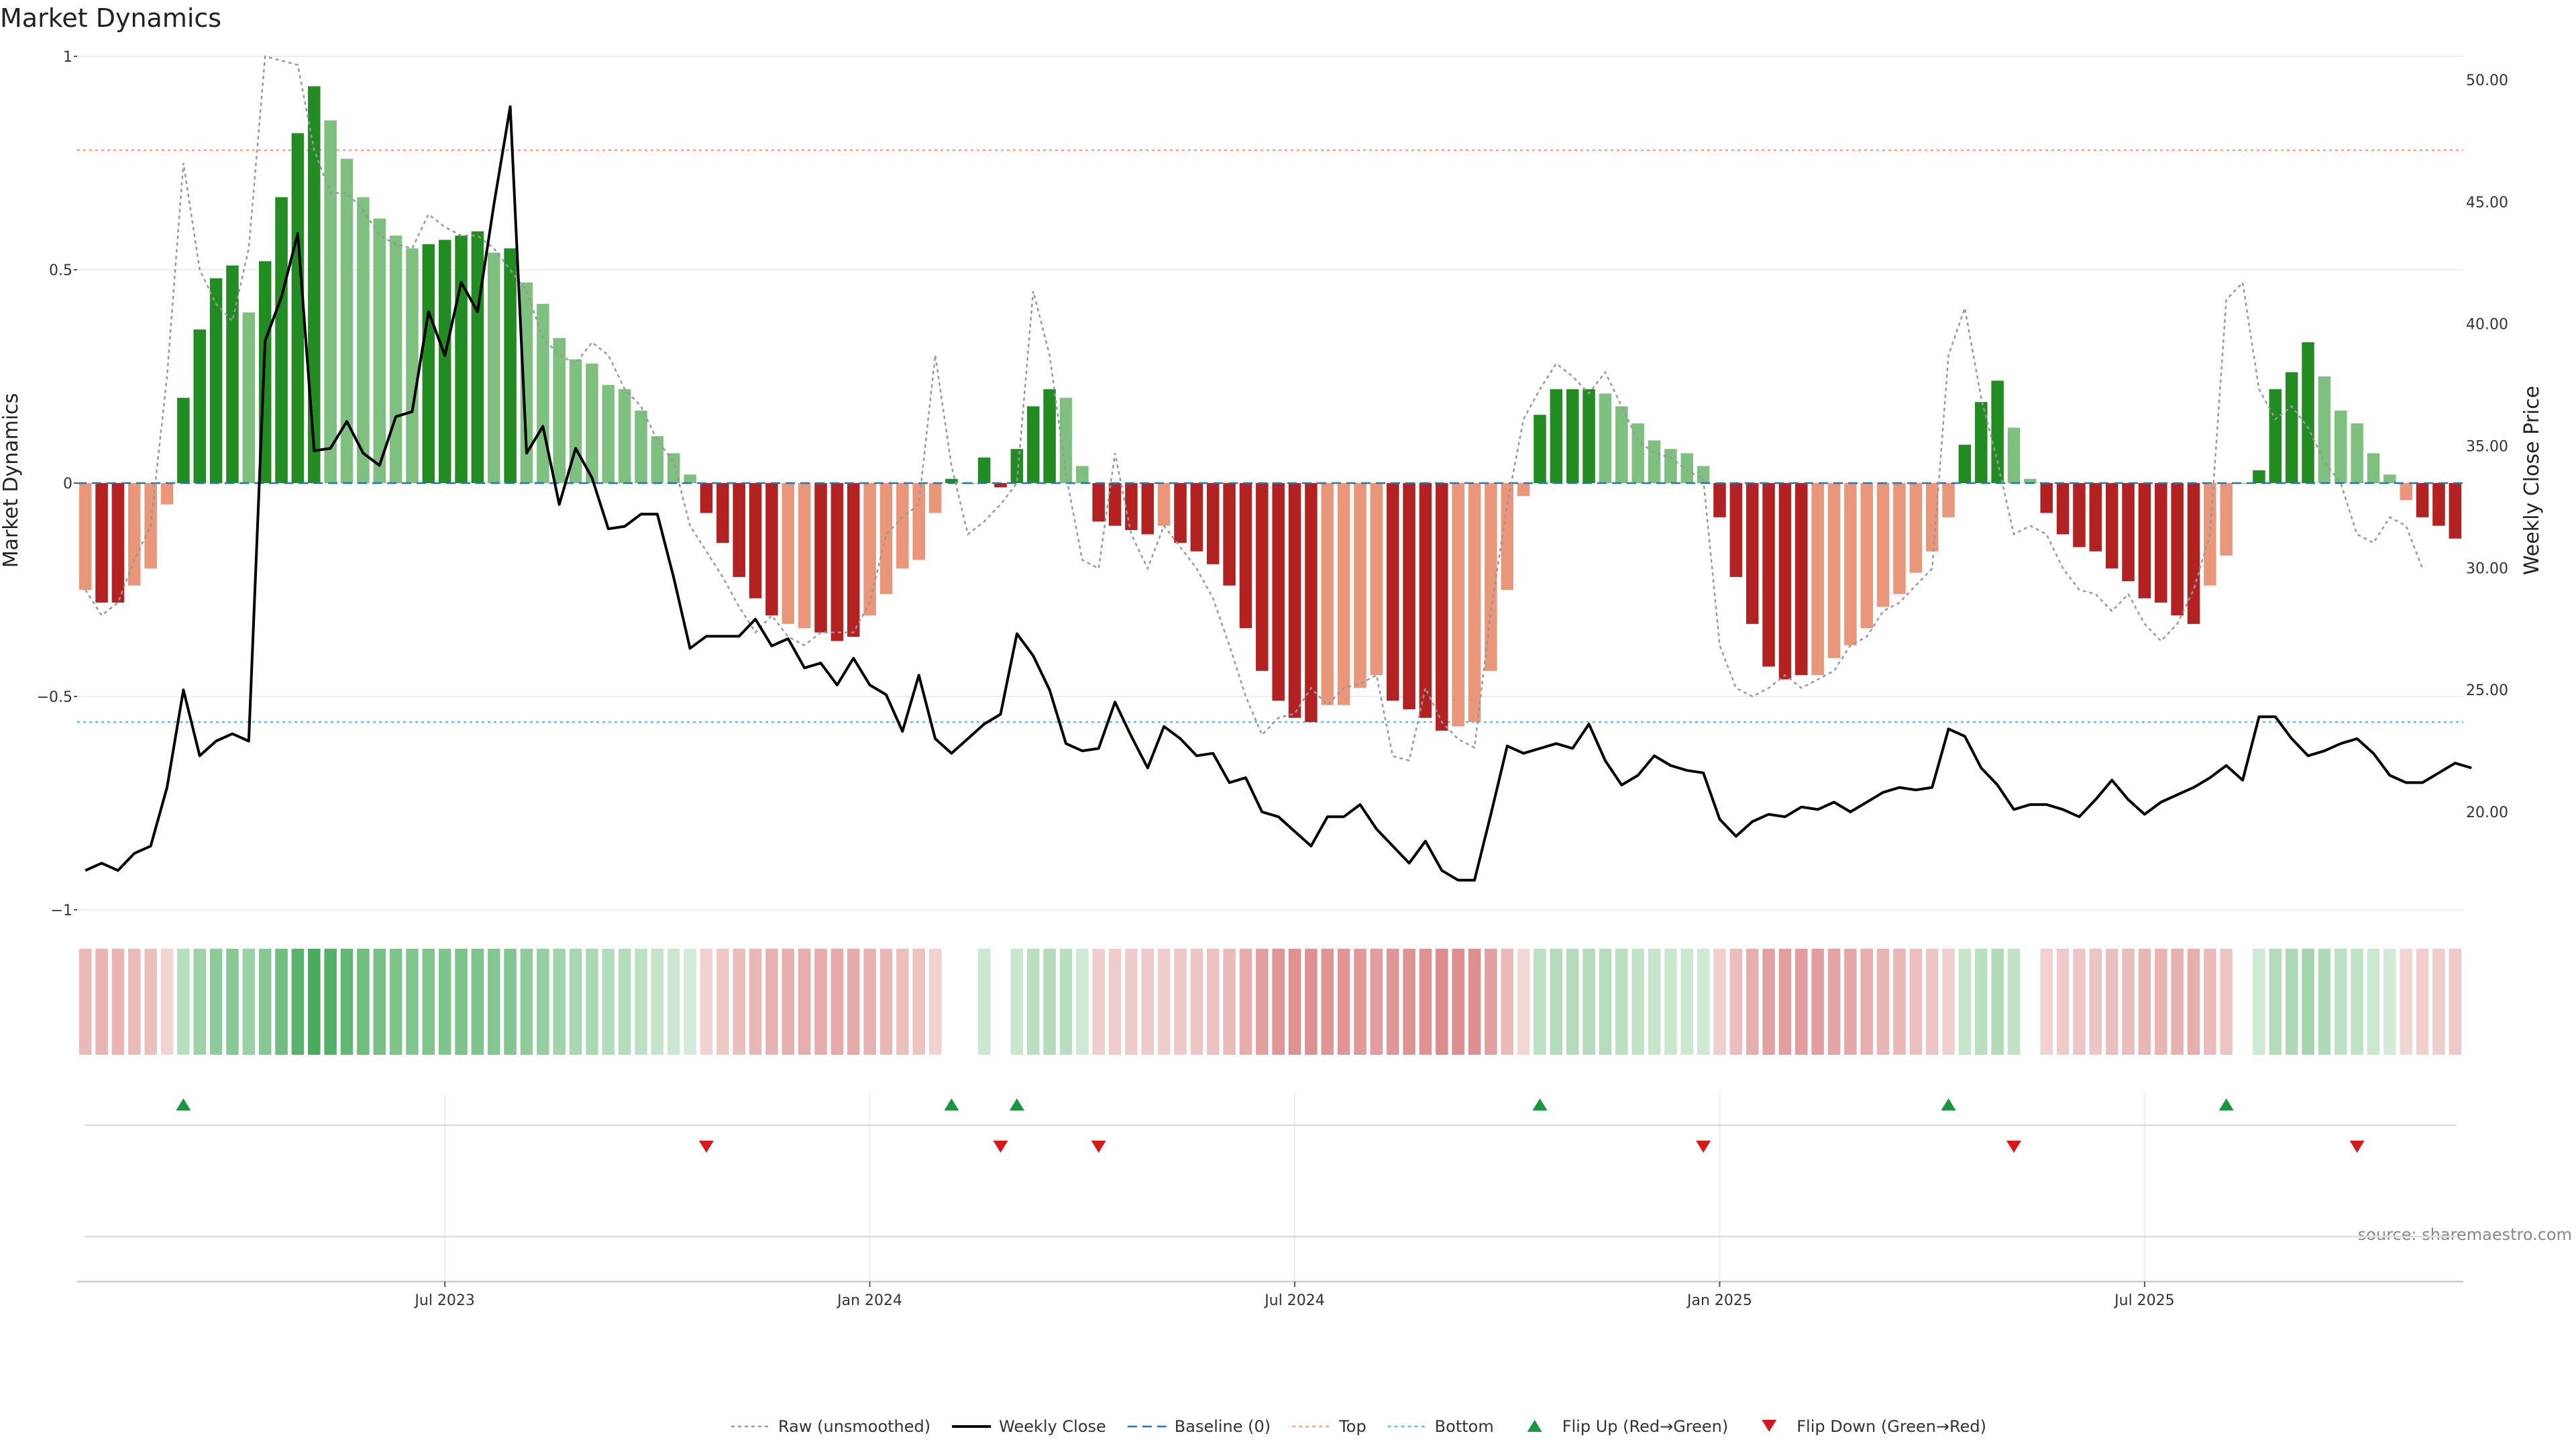 Image resolution: width=2576 pixels, height=1452 pixels. What do you see at coordinates (110, 18) in the screenshot?
I see `chart-title: Market Dynamics` at bounding box center [110, 18].